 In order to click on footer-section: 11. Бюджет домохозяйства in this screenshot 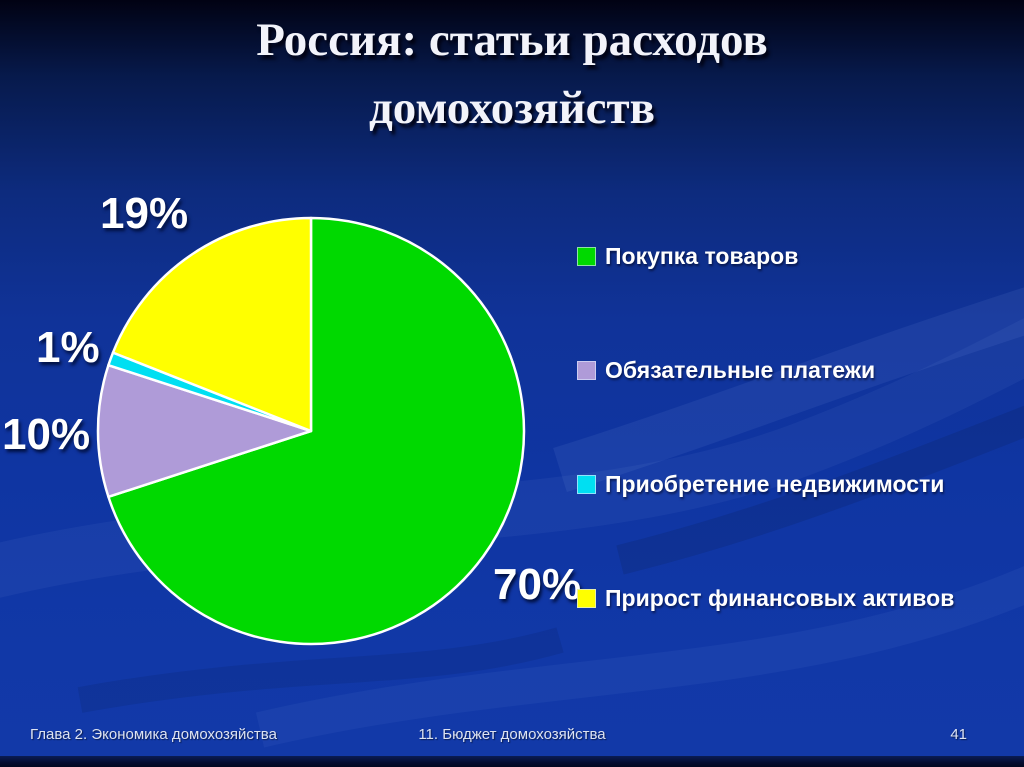, I will do `click(512, 734)`.